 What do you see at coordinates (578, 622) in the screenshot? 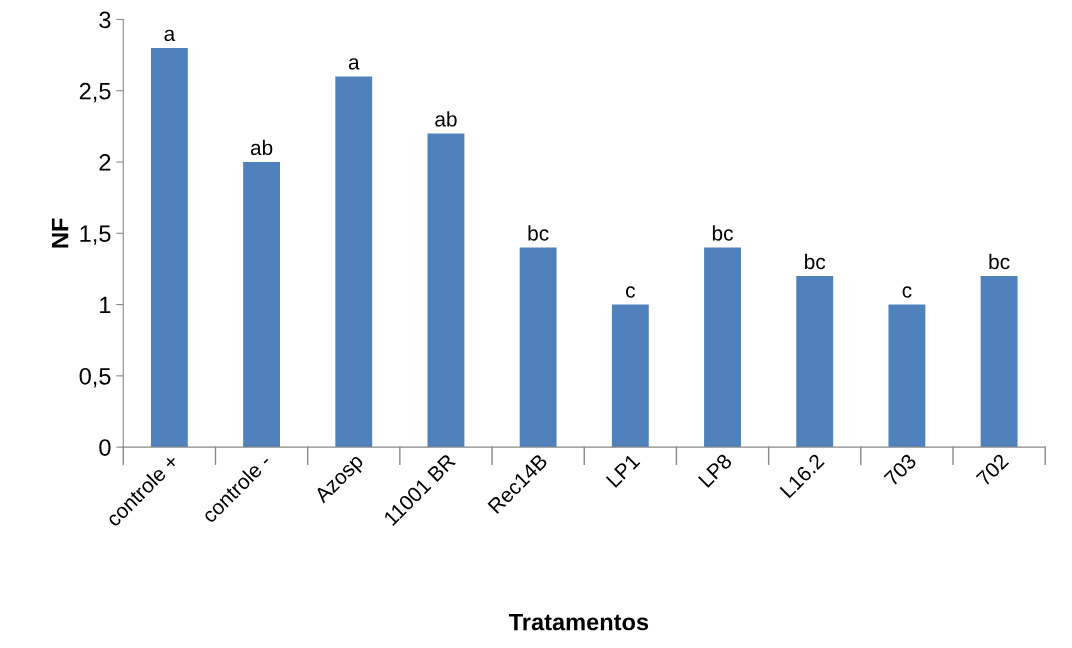
I see `x-axis-title: Tratamentos` at bounding box center [578, 622].